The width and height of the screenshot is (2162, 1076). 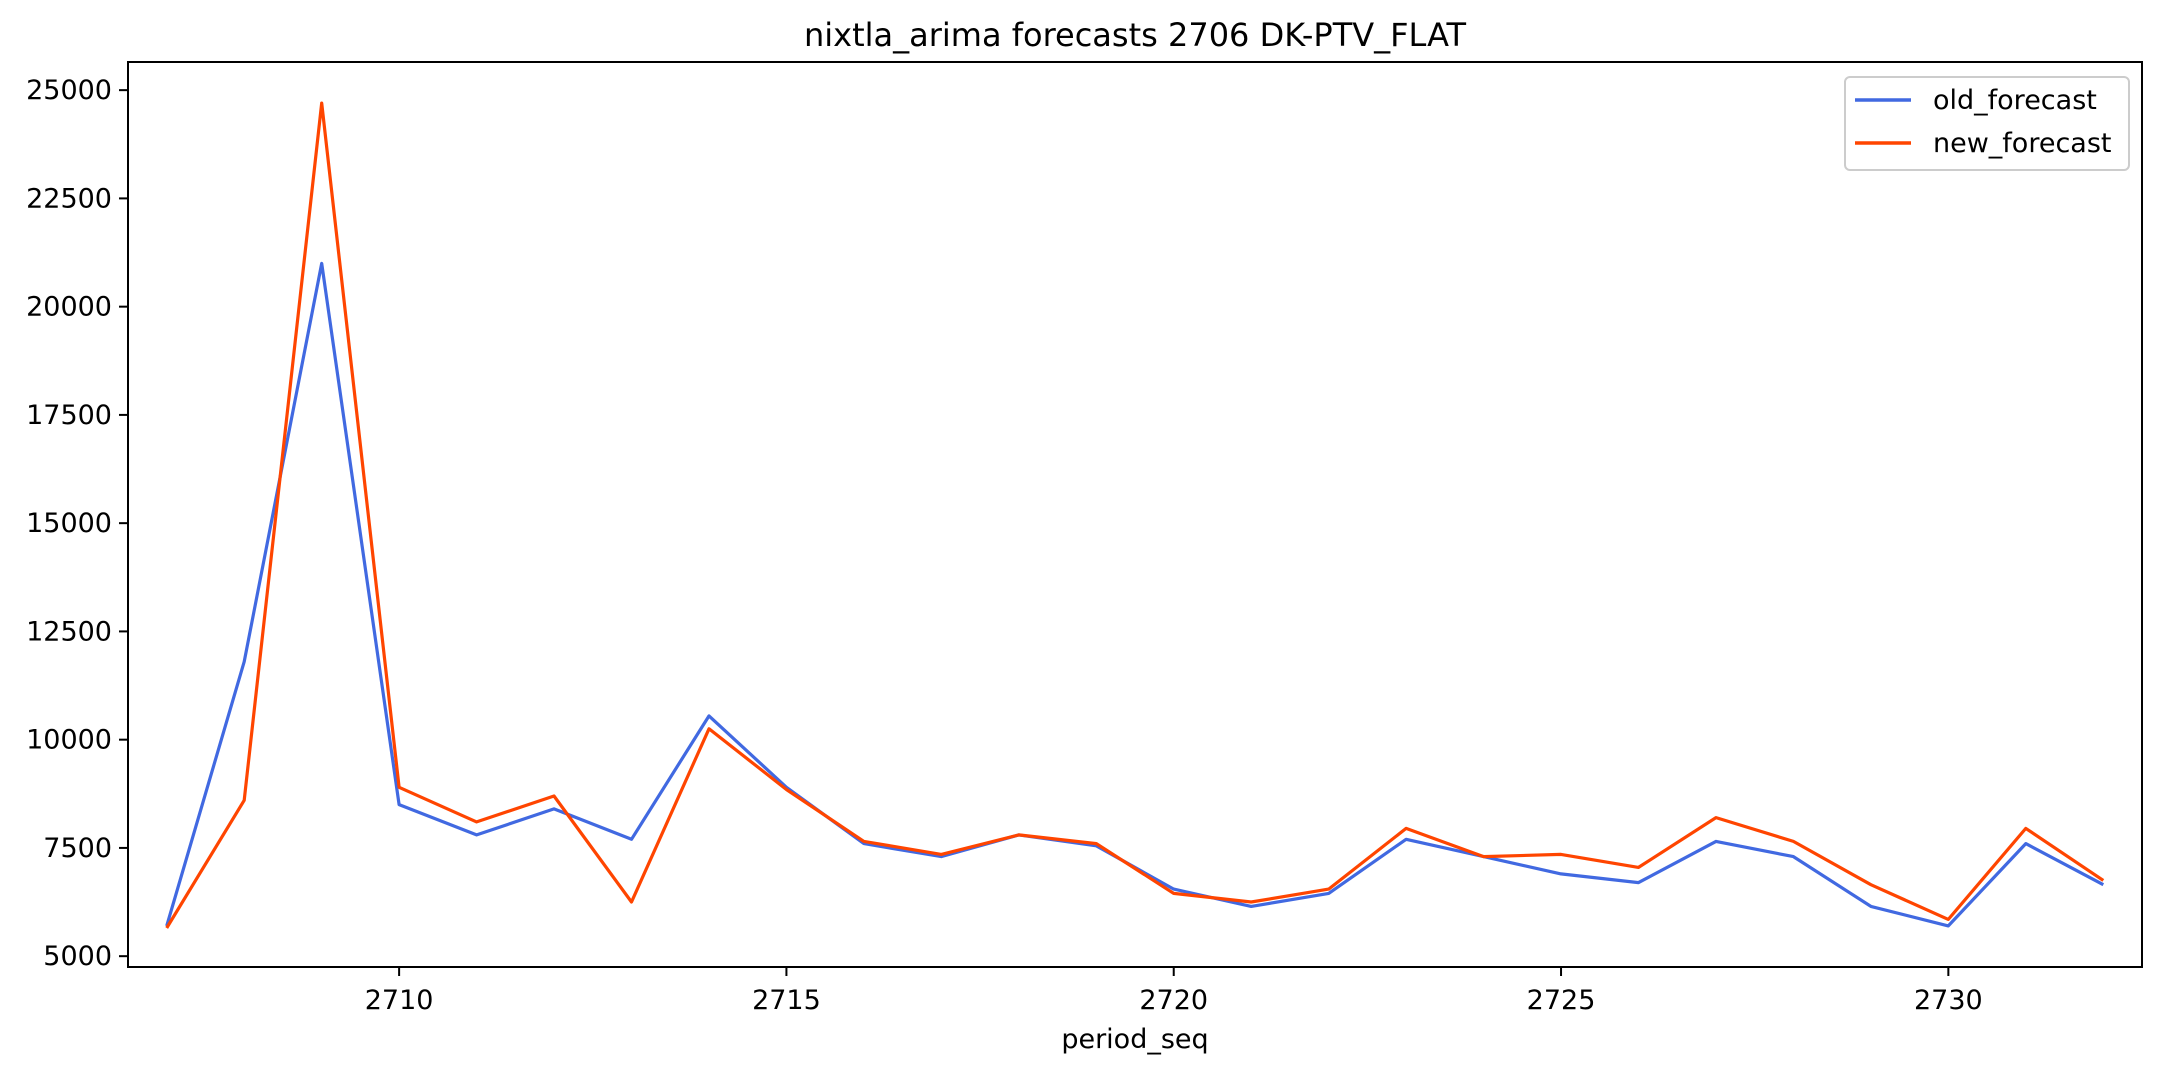 What do you see at coordinates (2022, 143) in the screenshot?
I see `legend-label-new-forecast: new_forecast` at bounding box center [2022, 143].